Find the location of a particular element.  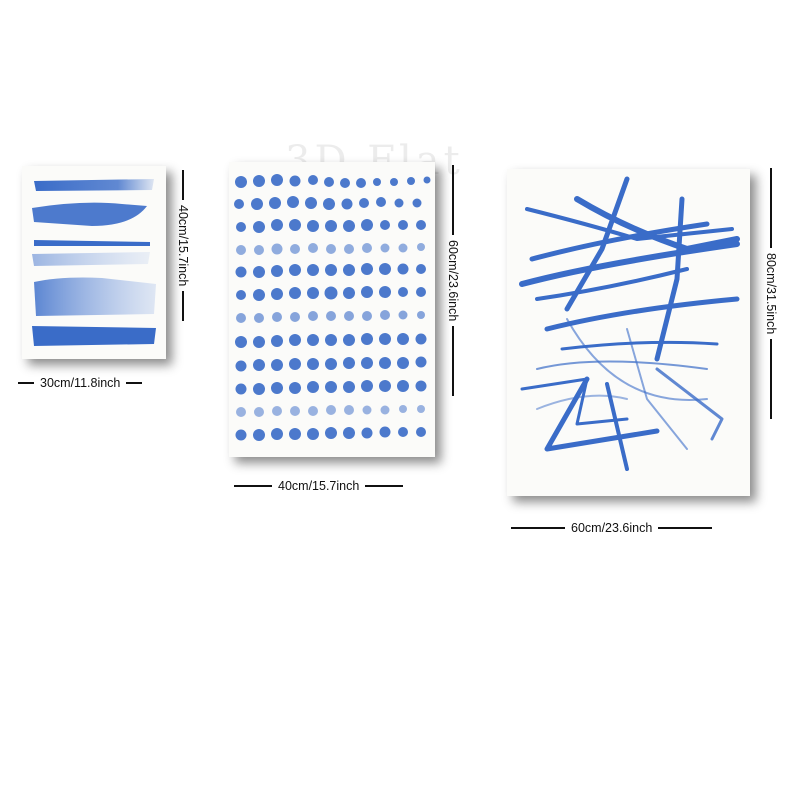

panel-3-height-dimension: 80cm/31.5inch is located at coordinates (771, 294).